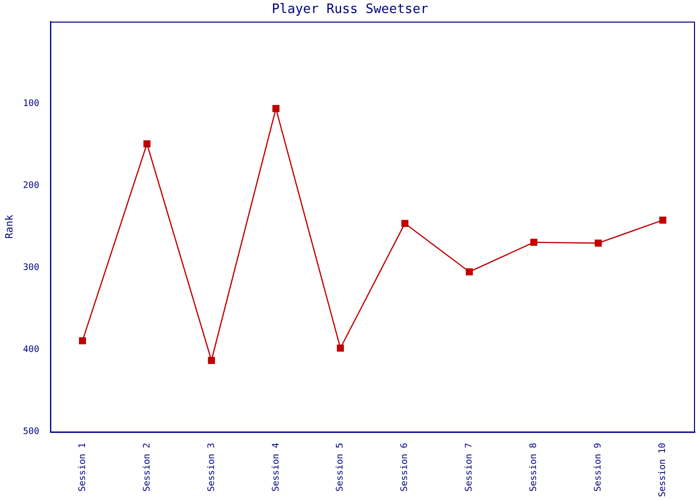  What do you see at coordinates (147, 467) in the screenshot?
I see `x-tick-label: Session 2` at bounding box center [147, 467].